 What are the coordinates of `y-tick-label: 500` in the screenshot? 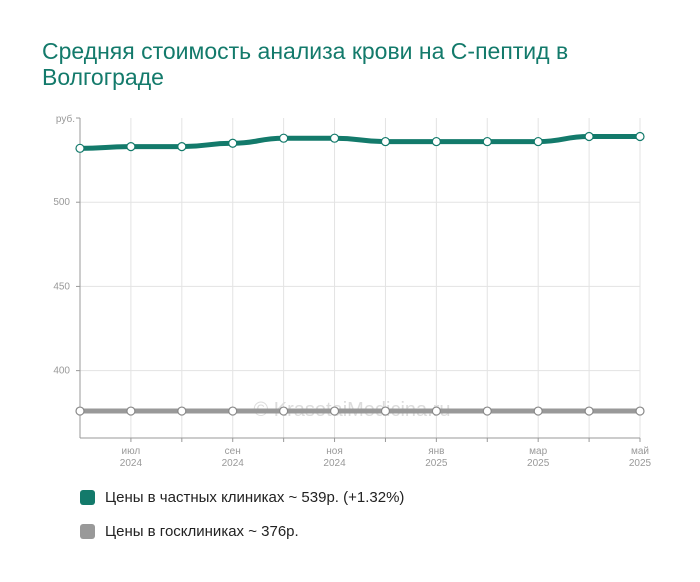 It's located at (61, 202).